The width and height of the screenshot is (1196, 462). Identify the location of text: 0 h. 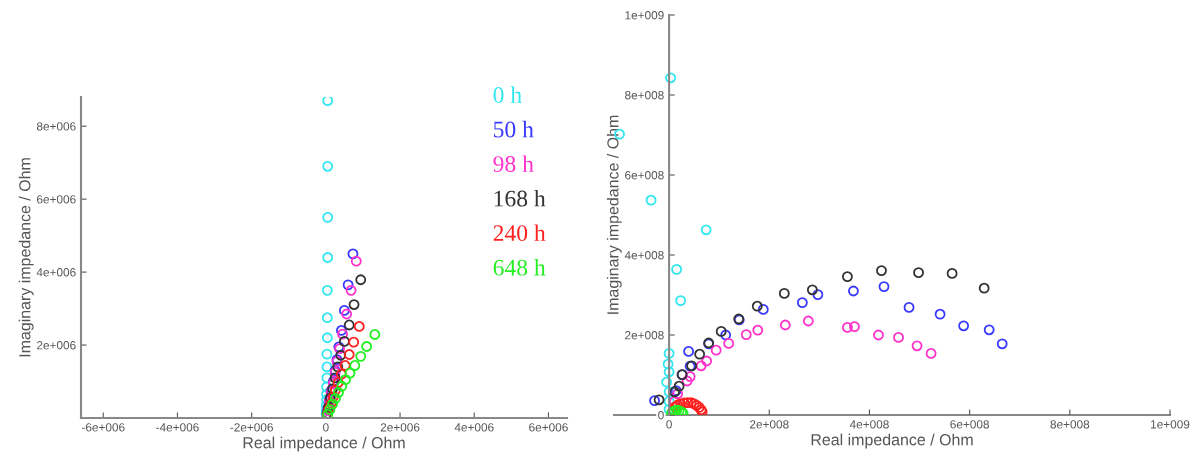
(507, 94).